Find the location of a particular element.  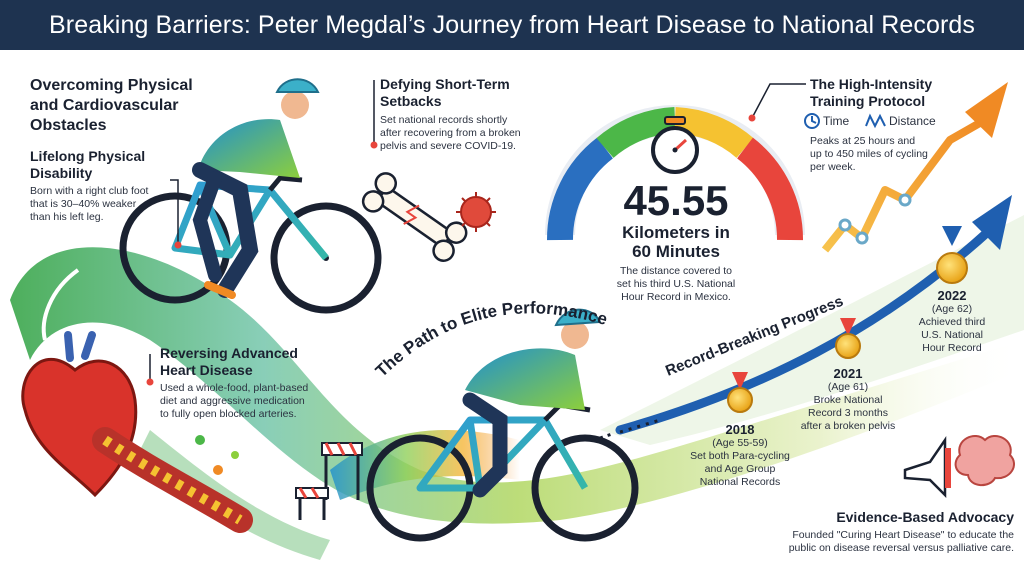

setbacks-body-line-1: Set national records shortly is located at coordinates (444, 120).